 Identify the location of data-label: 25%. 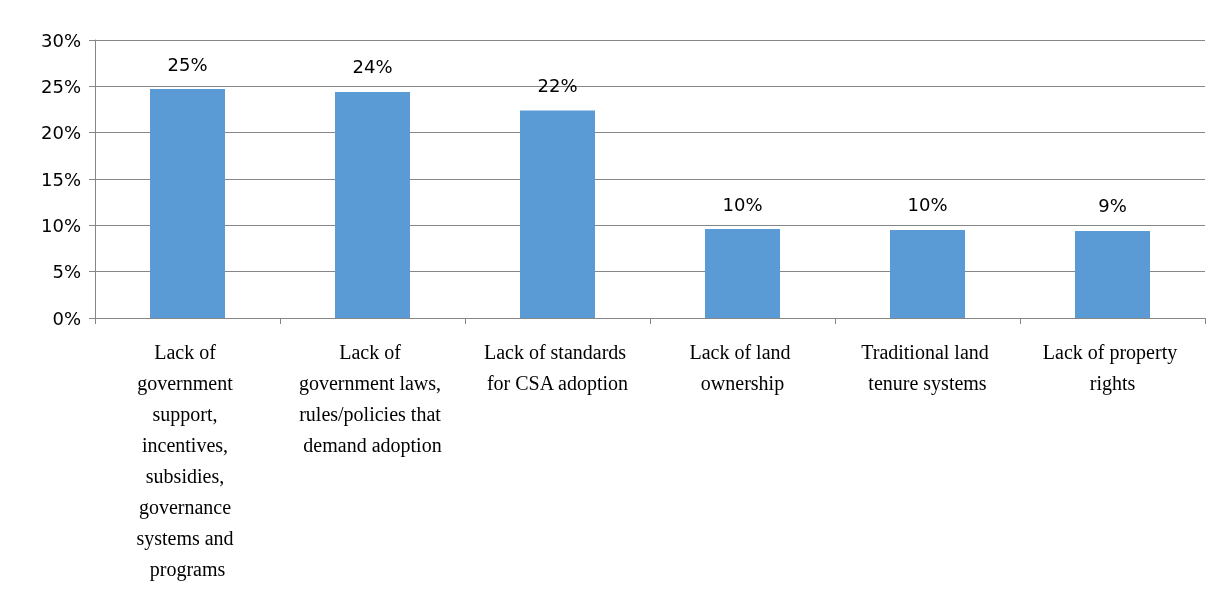
(187, 64).